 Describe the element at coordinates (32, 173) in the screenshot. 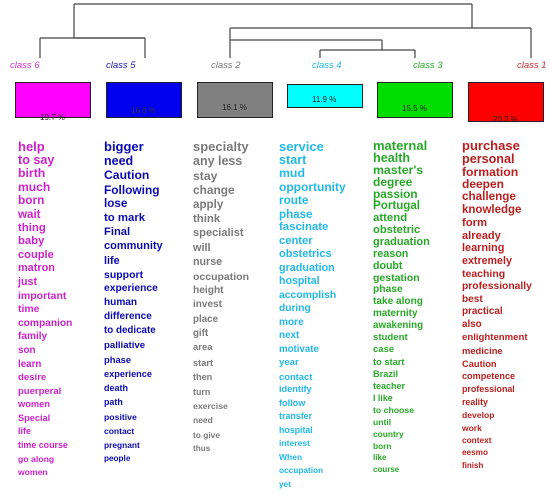

I see `word-item: birth` at that location.